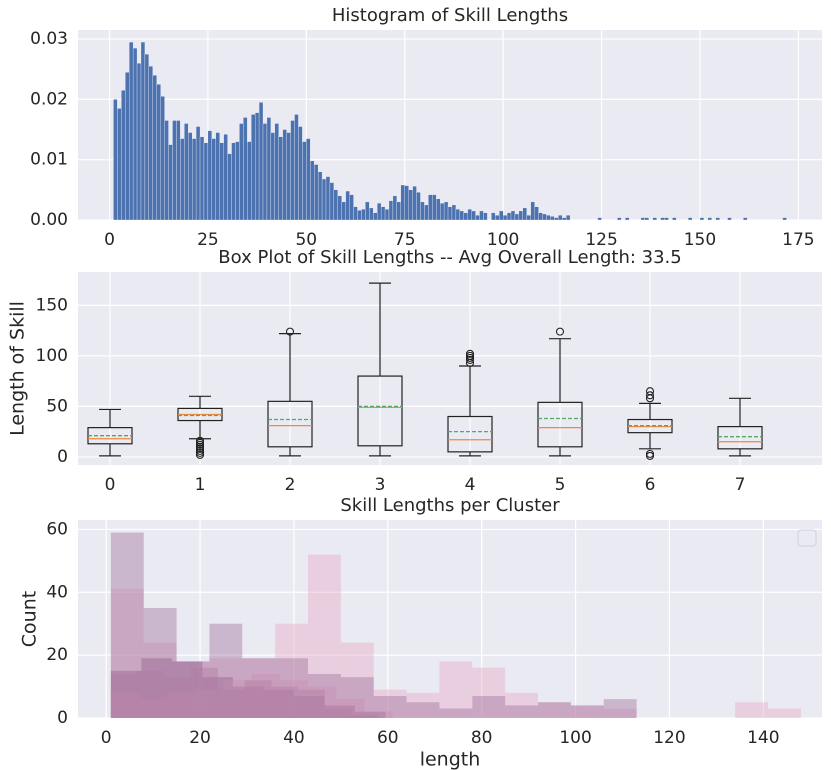 This screenshot has width=831, height=770. What do you see at coordinates (200, 738) in the screenshot?
I see `x-tick-label: 20` at bounding box center [200, 738].